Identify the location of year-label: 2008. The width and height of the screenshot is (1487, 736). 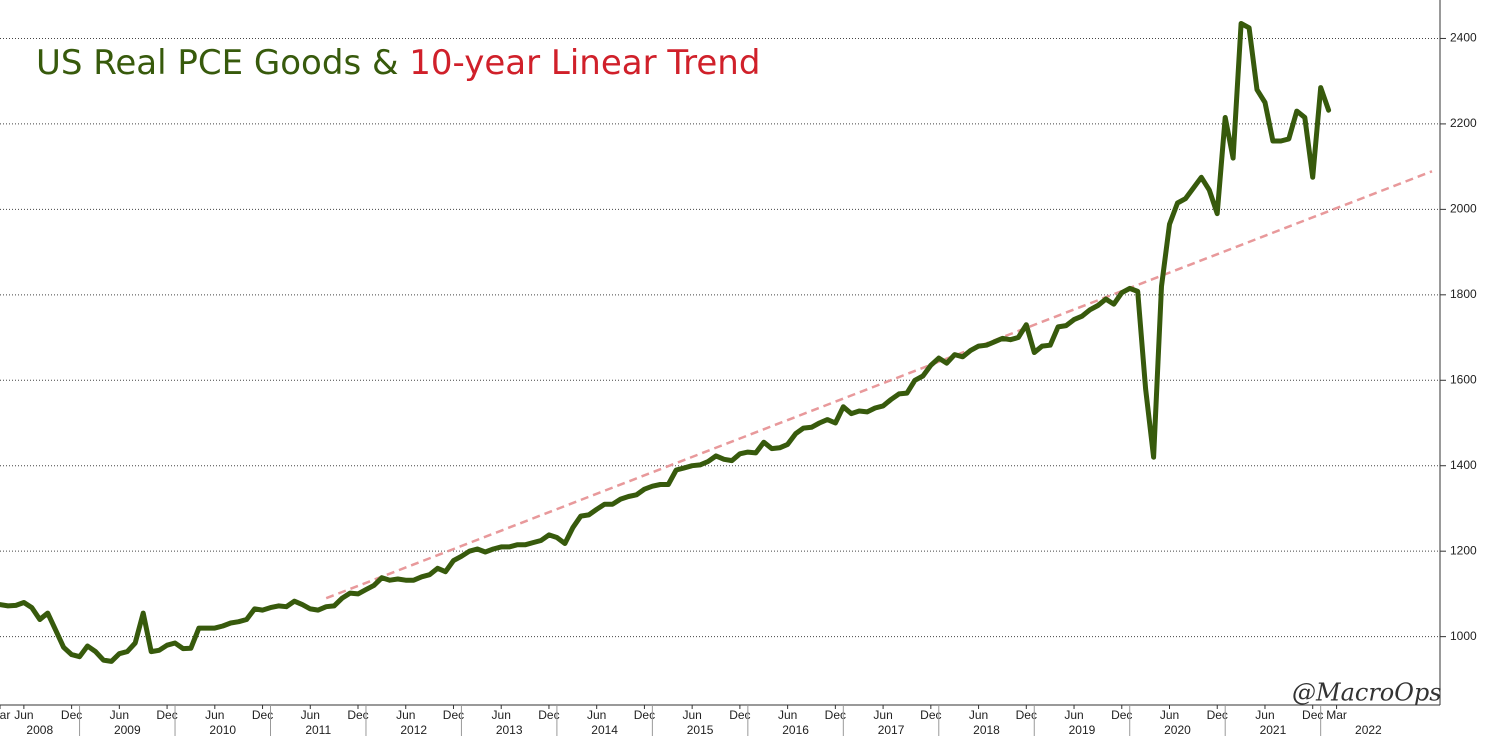
(39, 729).